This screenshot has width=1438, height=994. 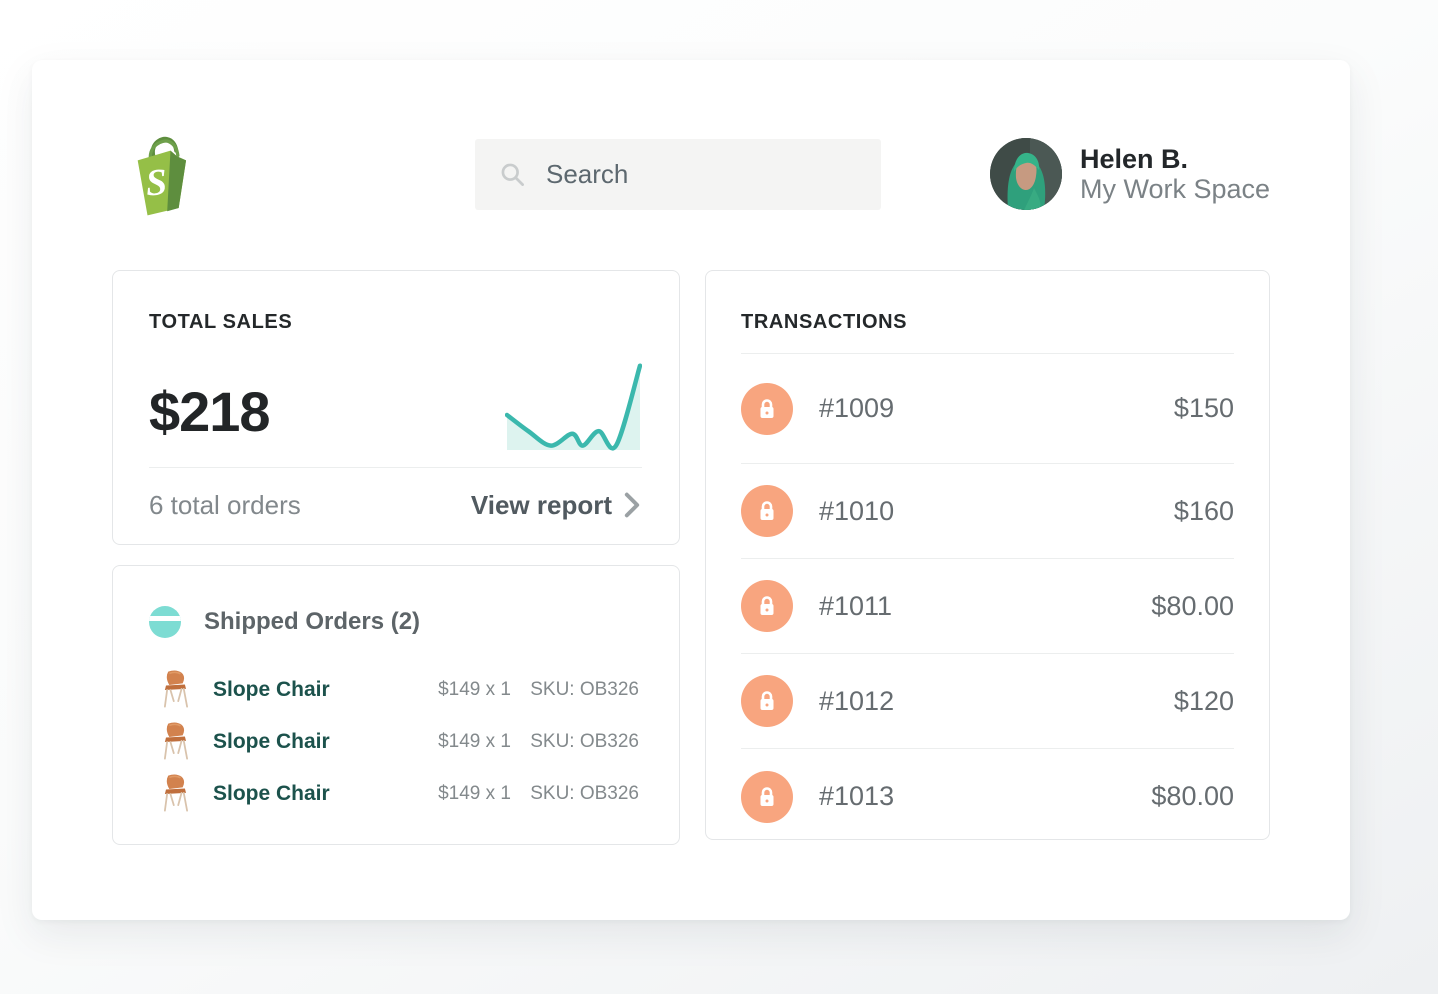 I want to click on svg-text: S, so click(x=156, y=182).